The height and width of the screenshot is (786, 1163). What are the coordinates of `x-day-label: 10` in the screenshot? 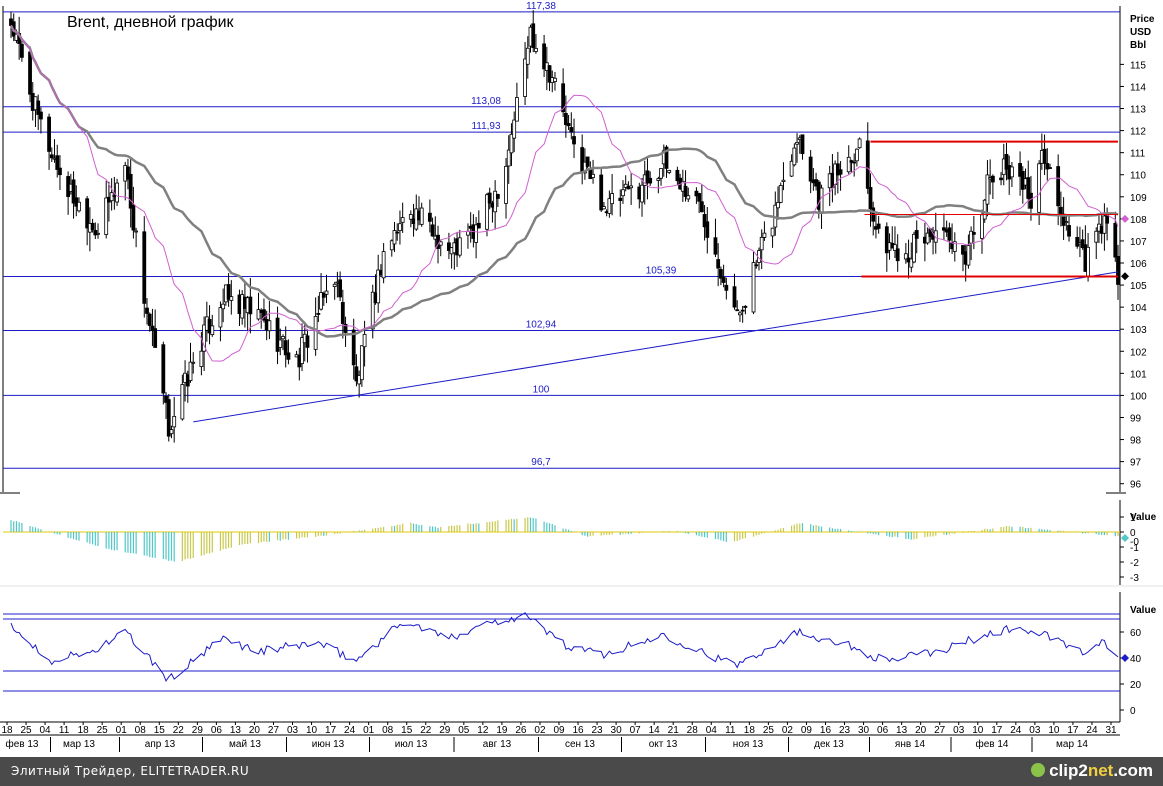 It's located at (1054, 730).